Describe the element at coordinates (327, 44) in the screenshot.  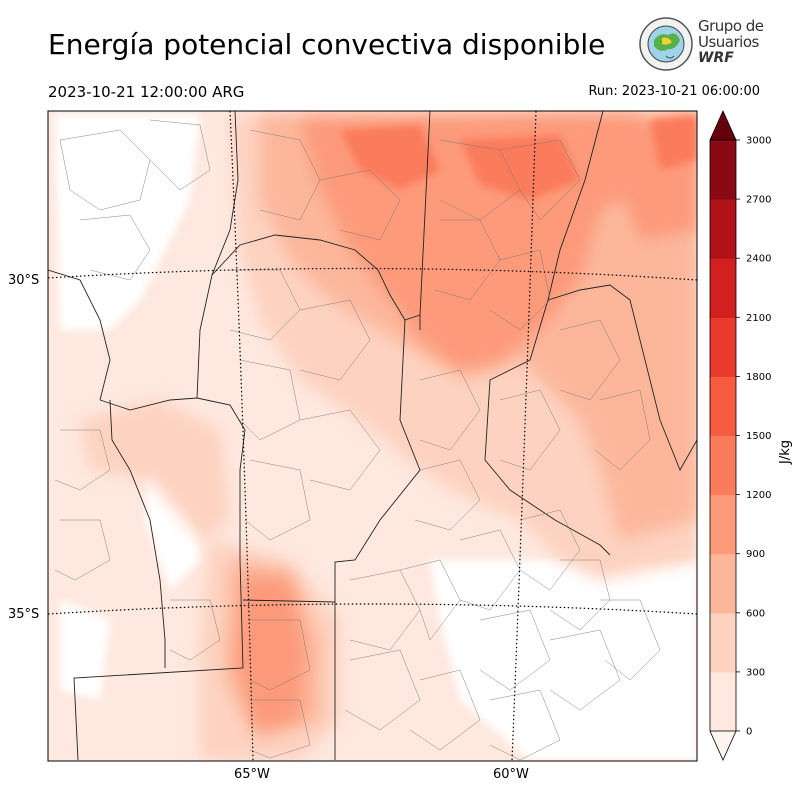
I see `page-title: Energía potencial convectiva disponible` at that location.